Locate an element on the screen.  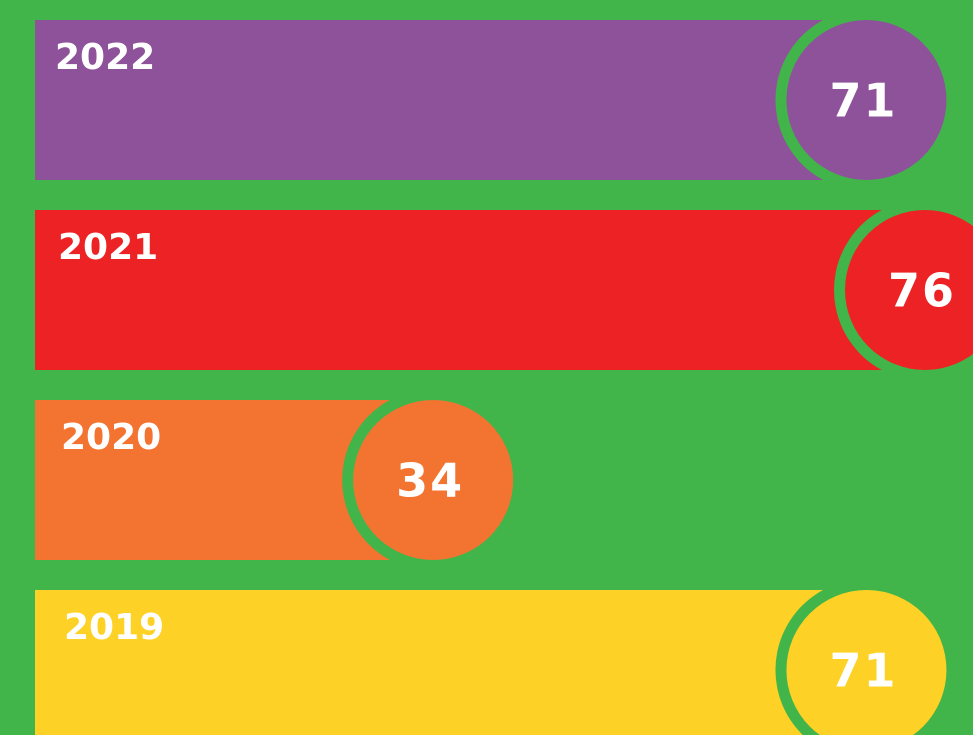
value-label: 34 is located at coordinates (430, 481).